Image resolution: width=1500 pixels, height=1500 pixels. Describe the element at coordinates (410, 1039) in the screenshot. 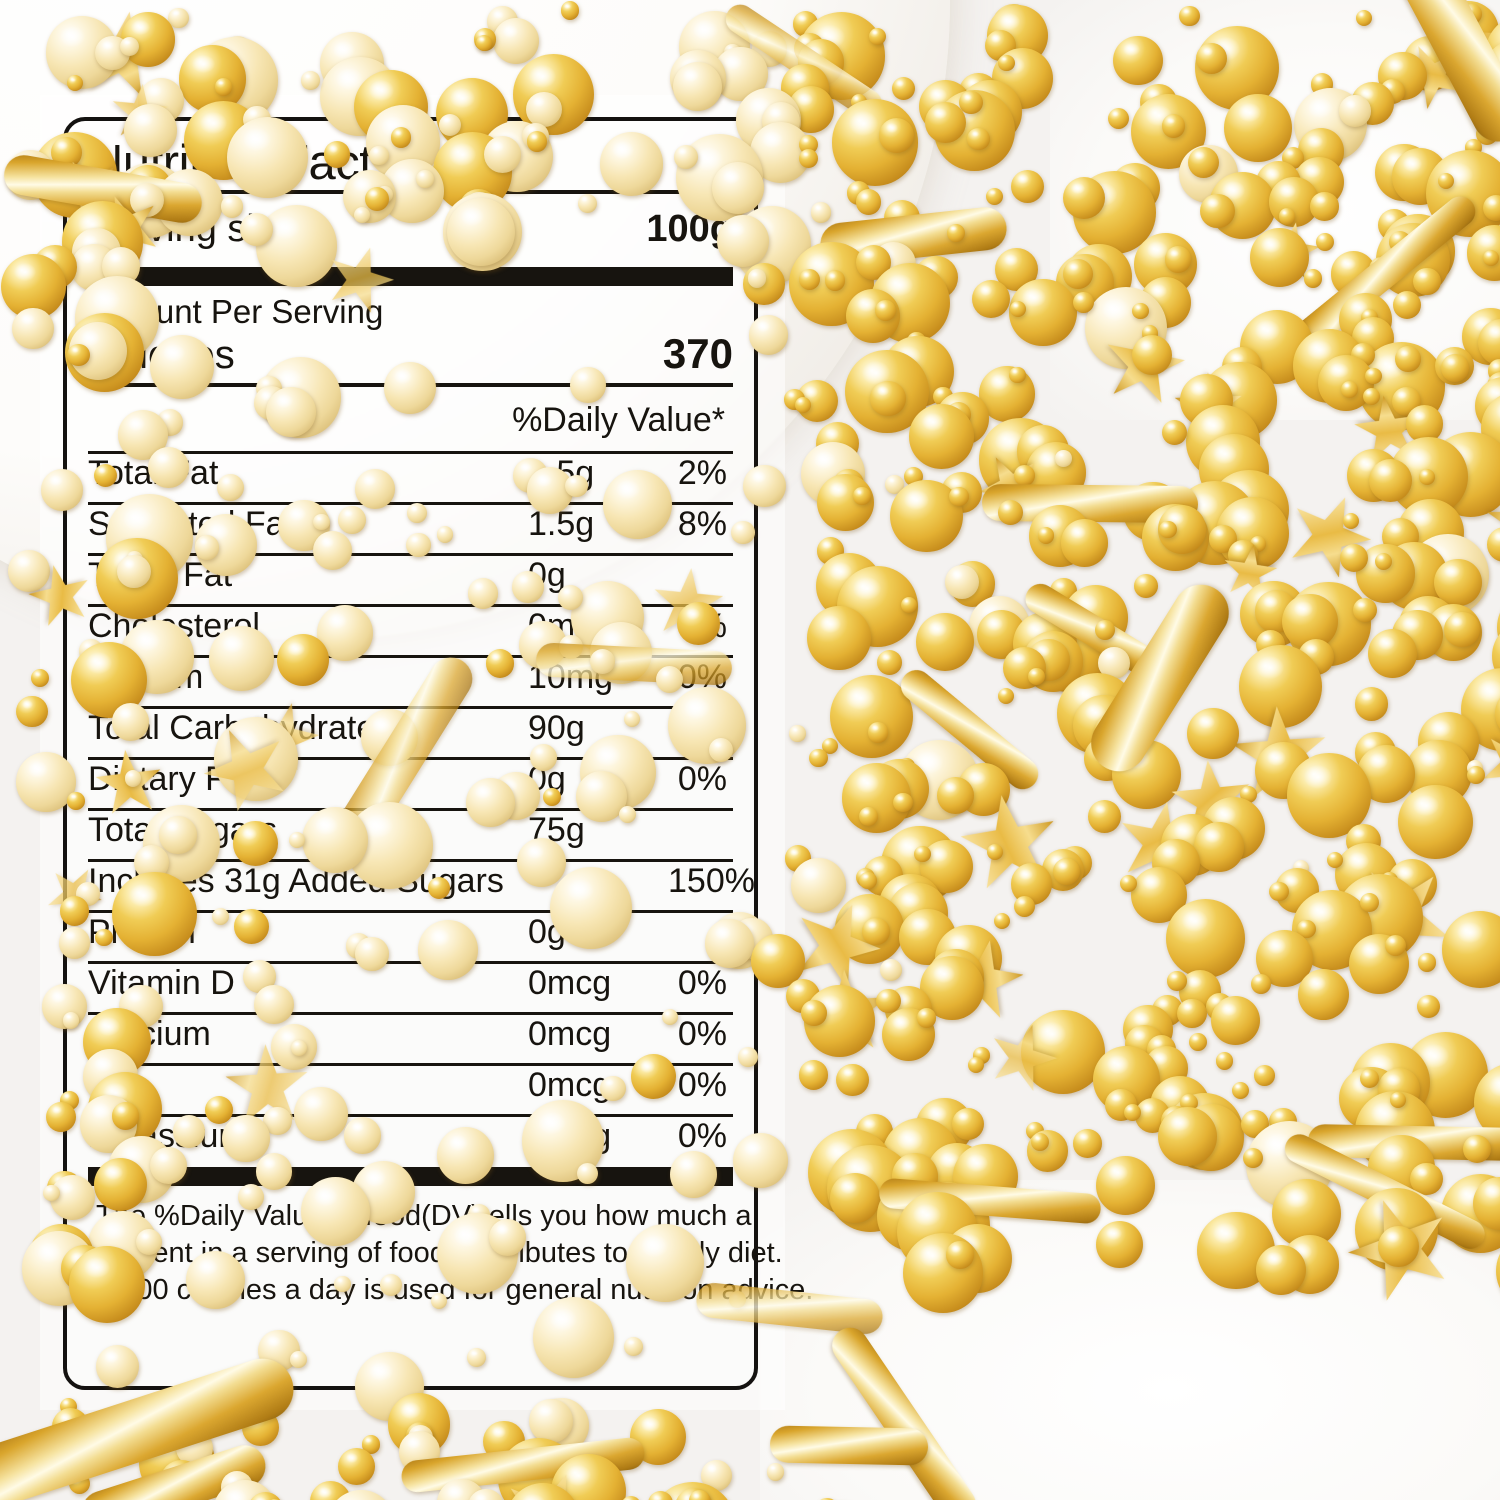

I see `table-row: Calcium0mcg0%` at that location.